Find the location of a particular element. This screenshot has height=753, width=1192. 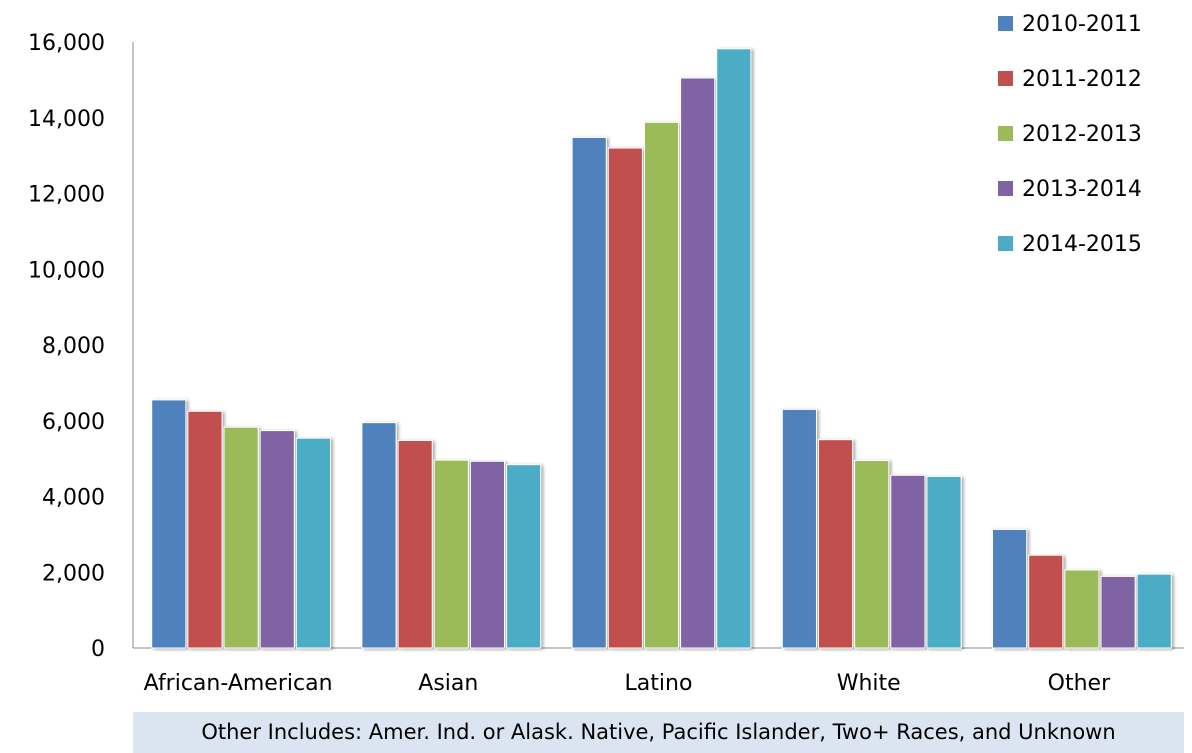

bar-2014-2015-asian is located at coordinates (524, 556).